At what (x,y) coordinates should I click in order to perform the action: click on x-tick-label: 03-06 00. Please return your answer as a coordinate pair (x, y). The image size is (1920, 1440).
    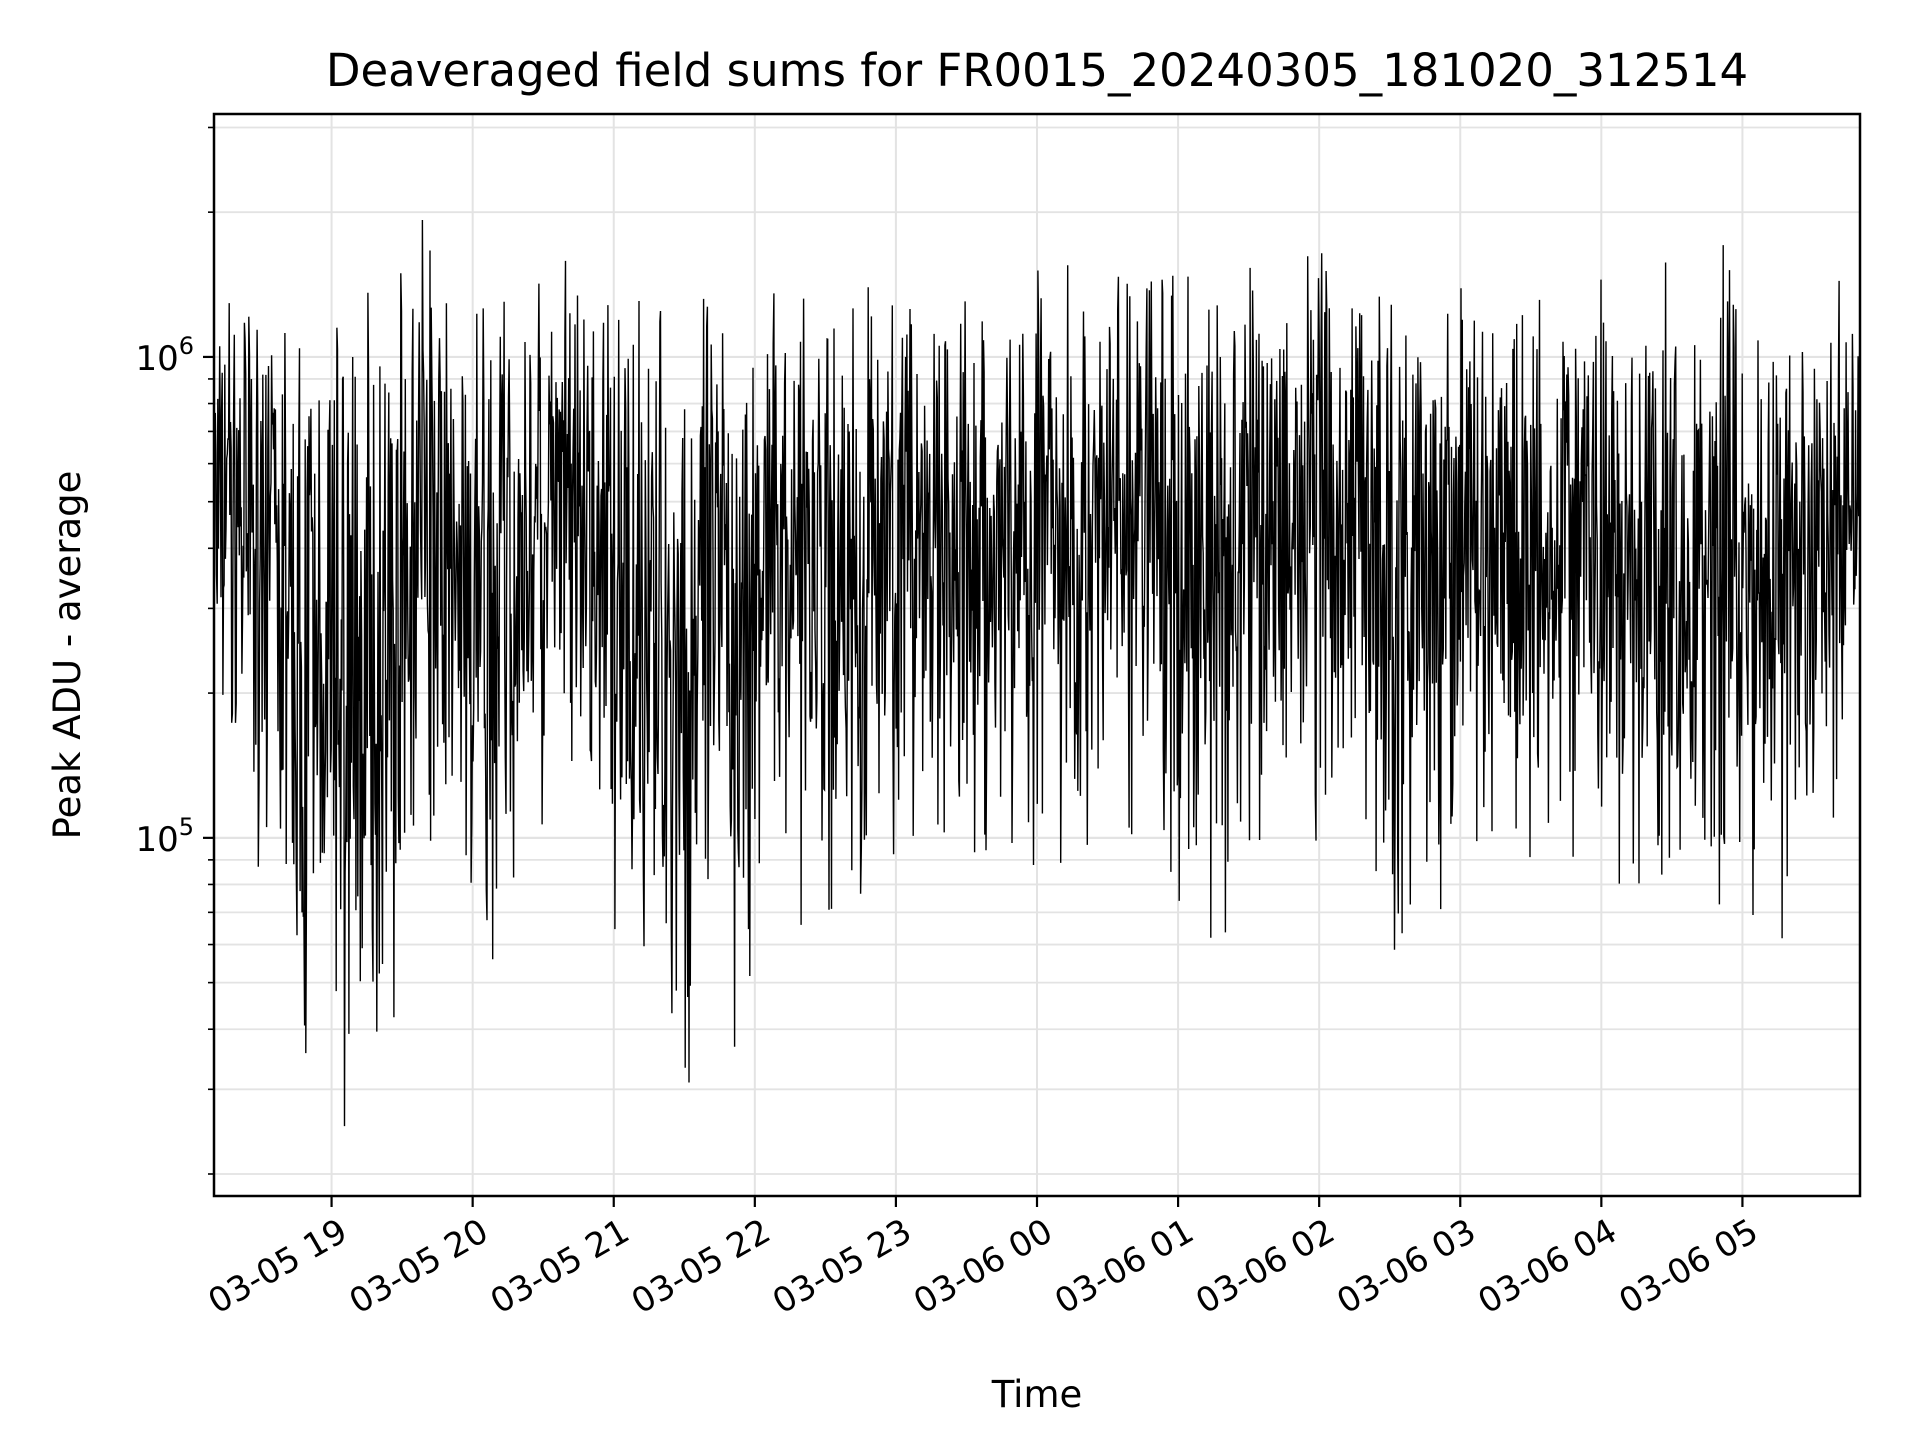
    Looking at the image, I should click on (983, 1266).